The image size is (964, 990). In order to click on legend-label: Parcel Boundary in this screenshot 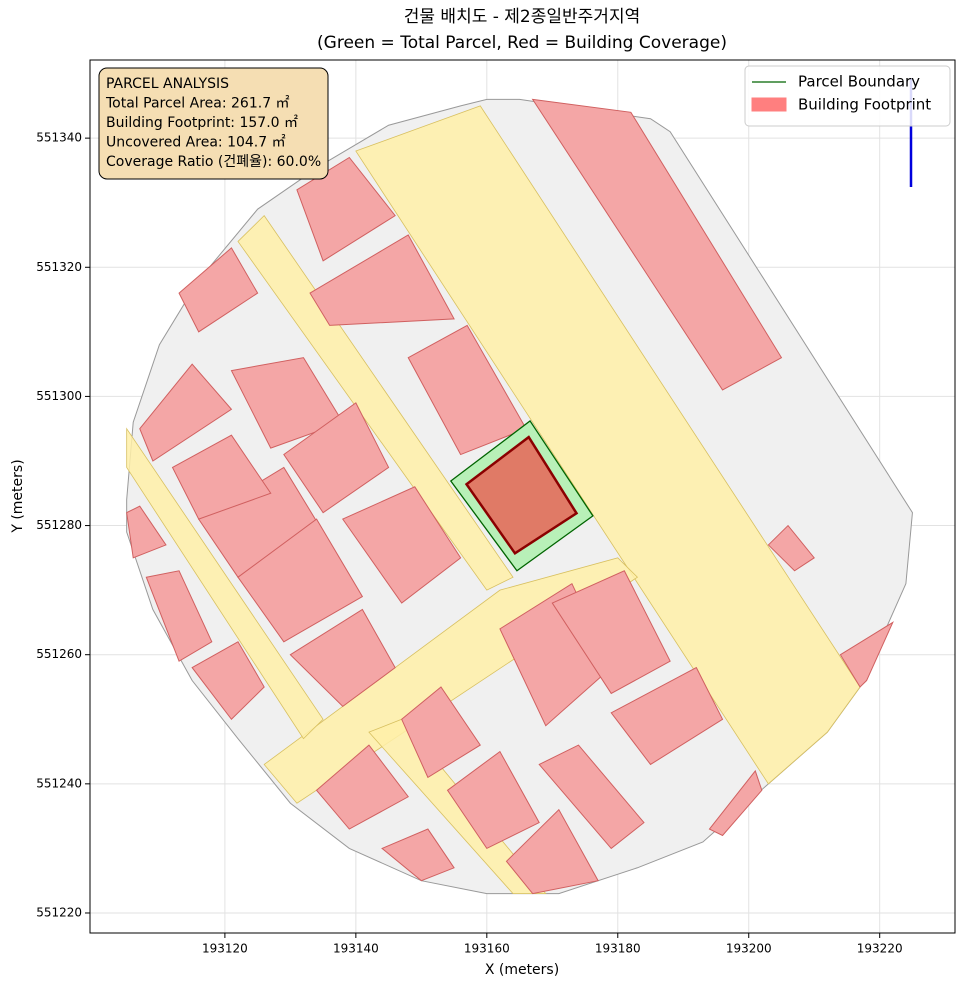, I will do `click(859, 82)`.